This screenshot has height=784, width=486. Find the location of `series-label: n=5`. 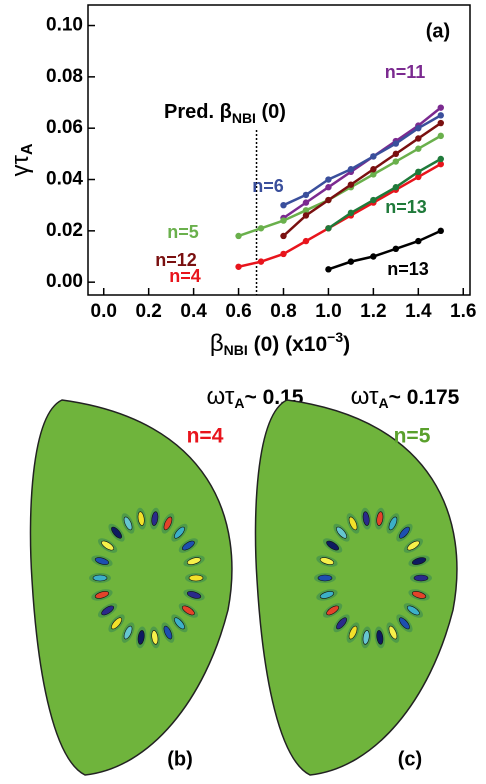

series-label: n=5 is located at coordinates (183, 232).